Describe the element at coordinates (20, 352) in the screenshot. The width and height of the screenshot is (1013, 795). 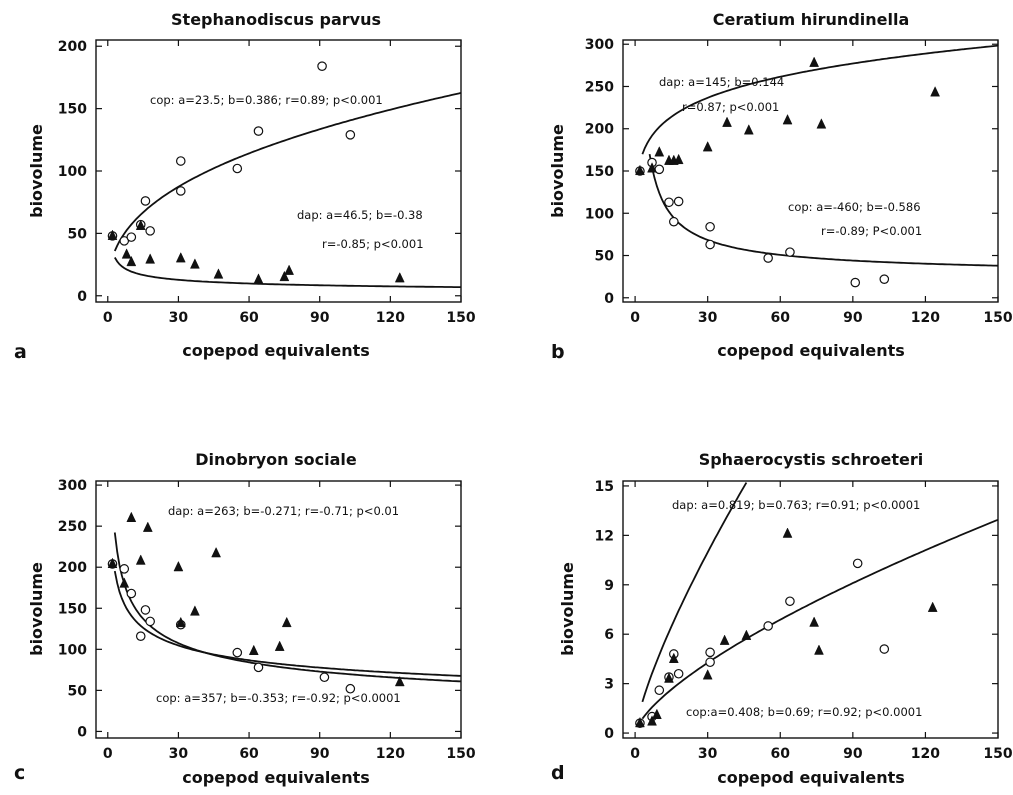
I see `panel-letter: a` at that location.